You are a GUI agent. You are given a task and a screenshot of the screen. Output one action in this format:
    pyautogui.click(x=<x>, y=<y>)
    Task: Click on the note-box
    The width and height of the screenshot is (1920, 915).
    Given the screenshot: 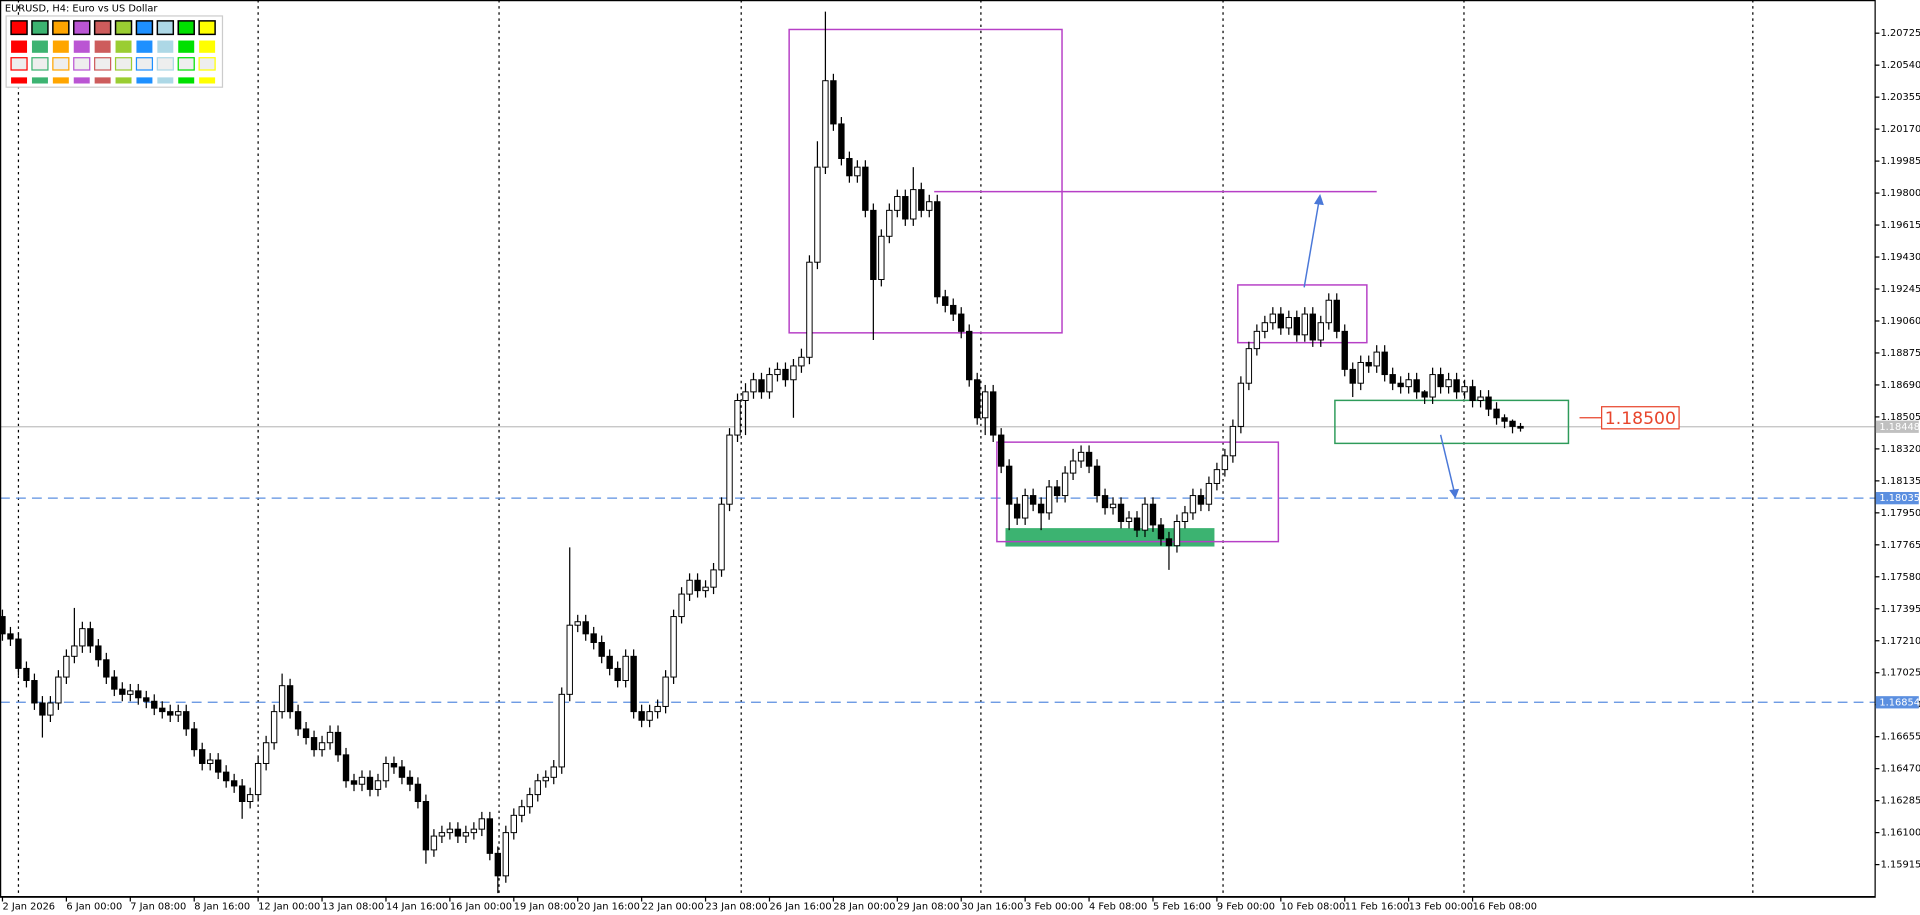 What is the action you would take?
    pyautogui.click(x=1640, y=418)
    